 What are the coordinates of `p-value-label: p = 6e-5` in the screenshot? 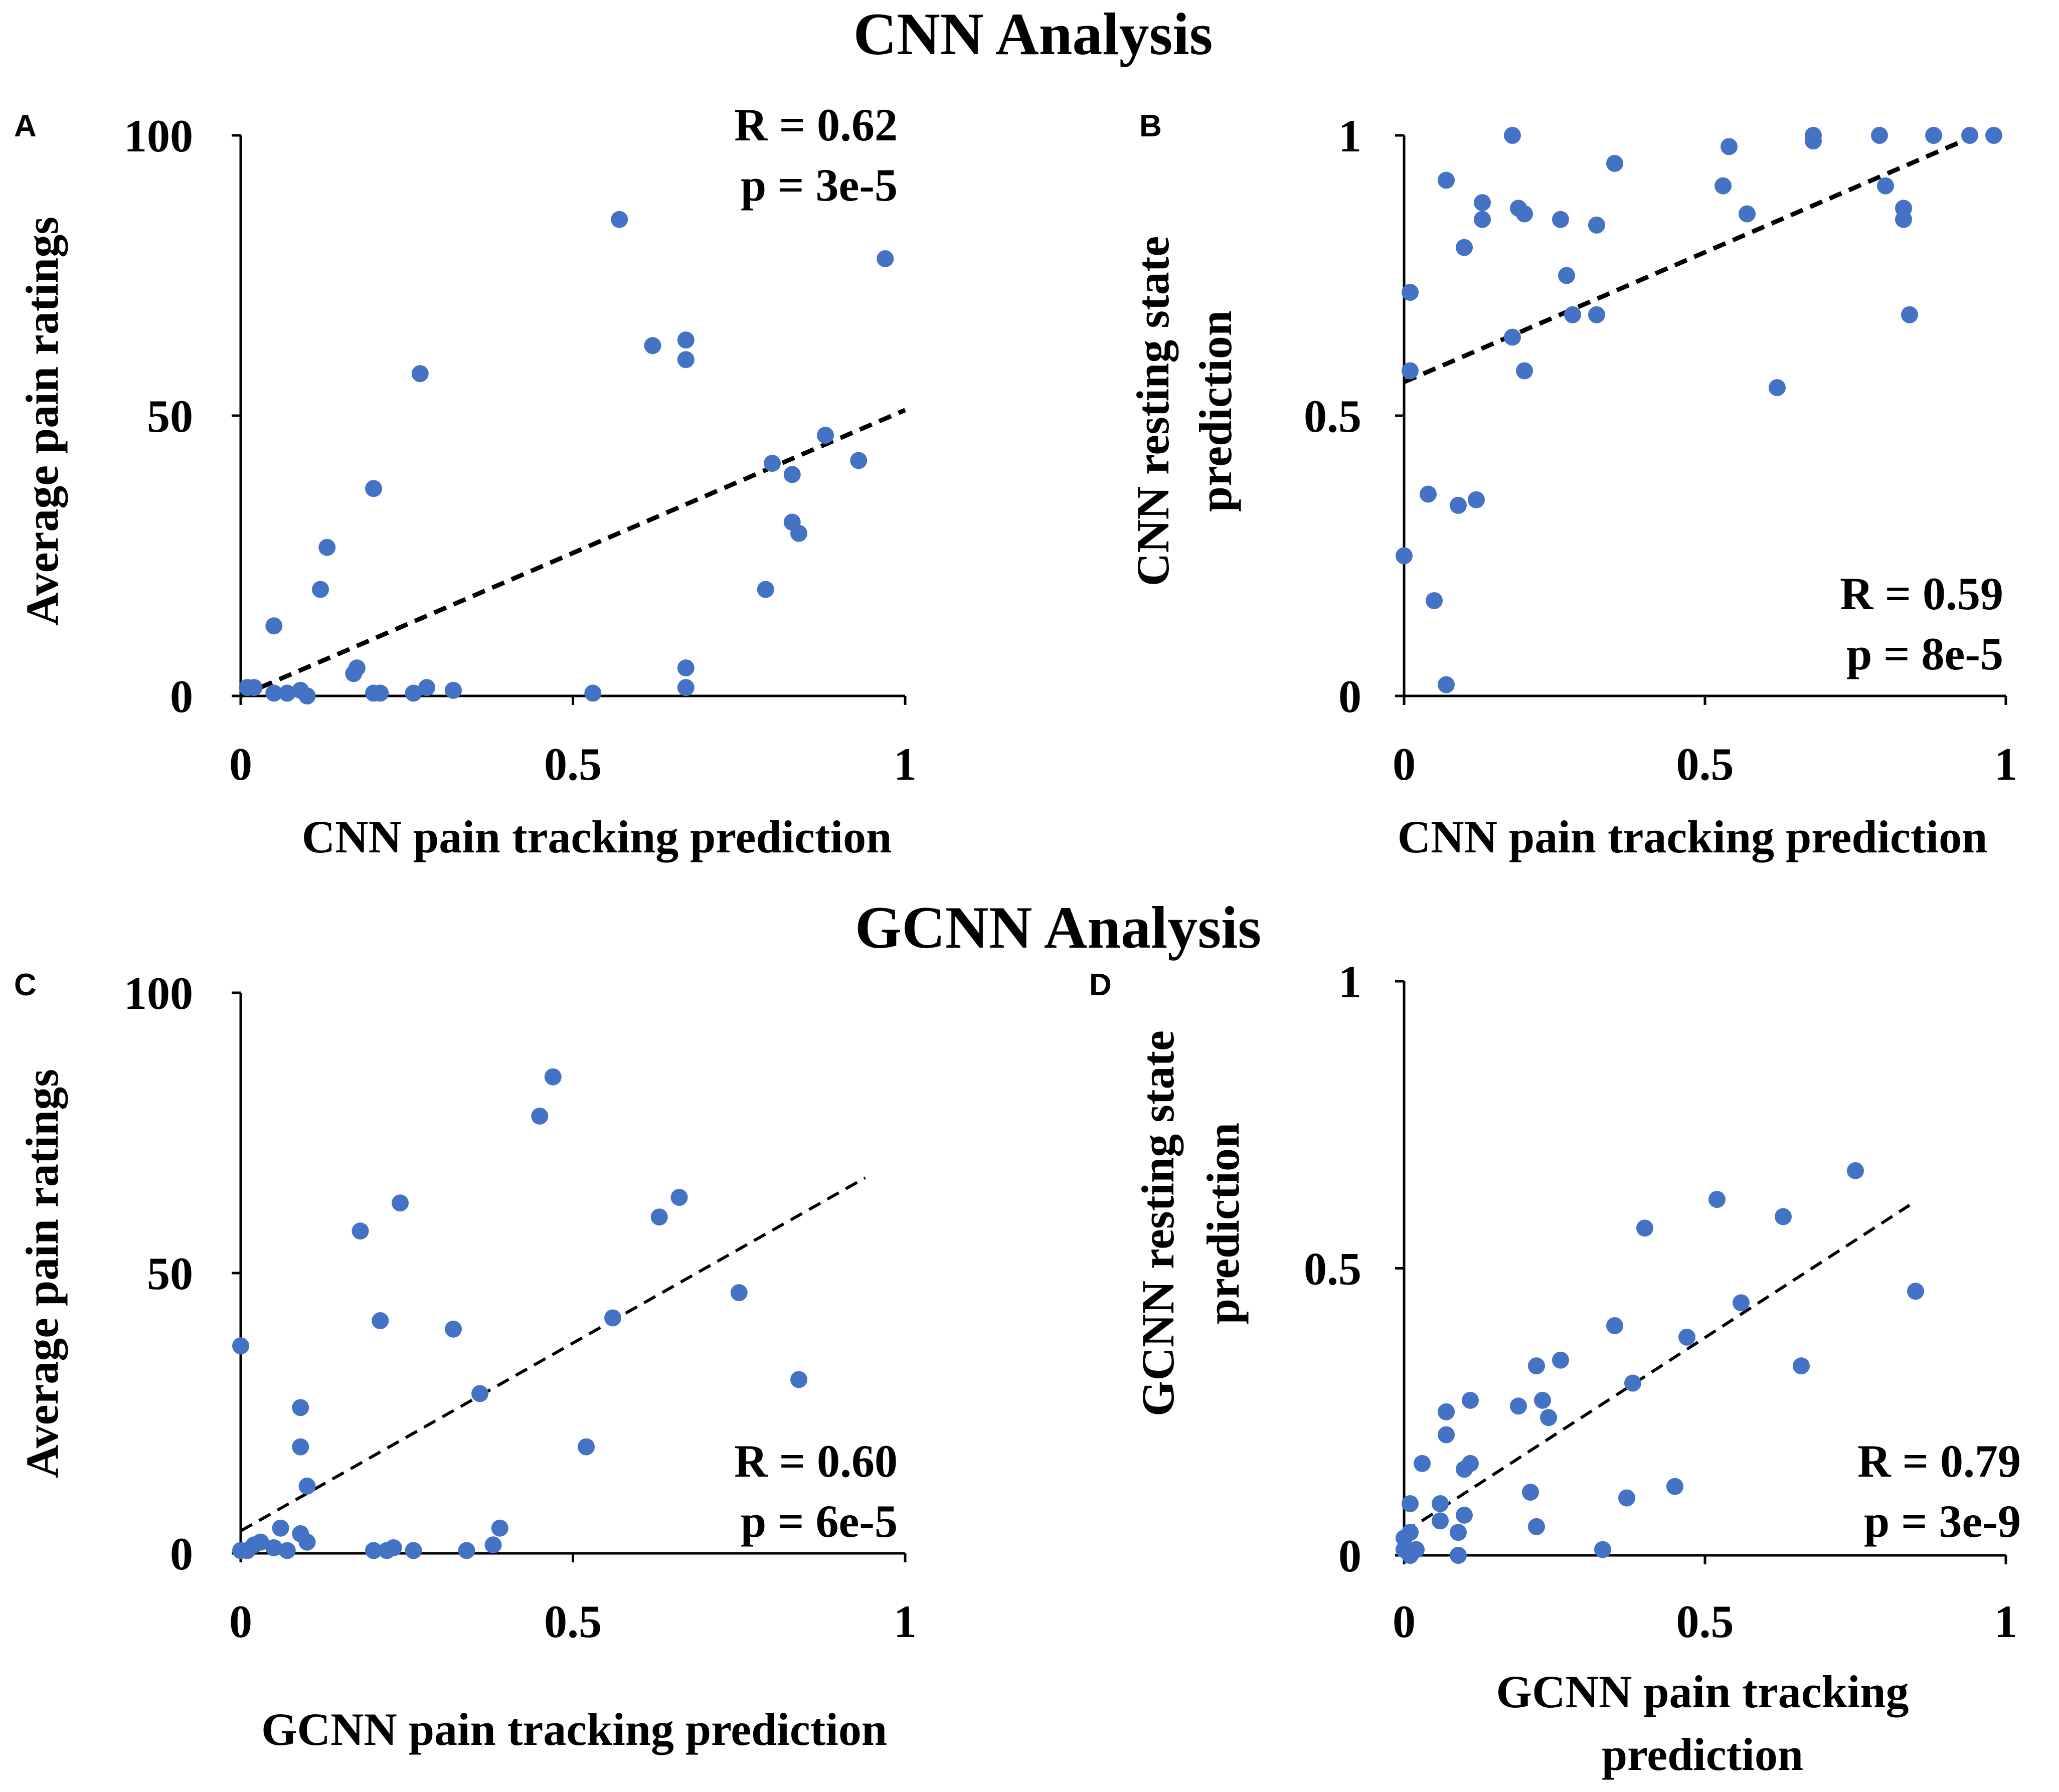 It's located at (820, 1521).